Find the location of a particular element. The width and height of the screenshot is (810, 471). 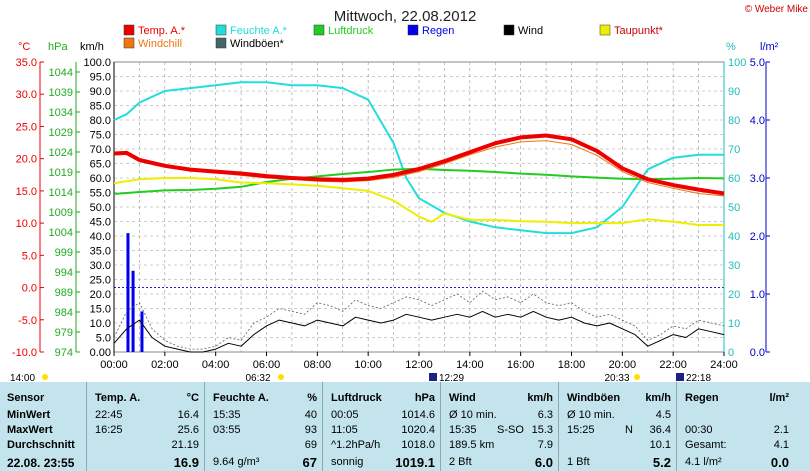

legend-label: Luftdruck is located at coordinates (351, 31).